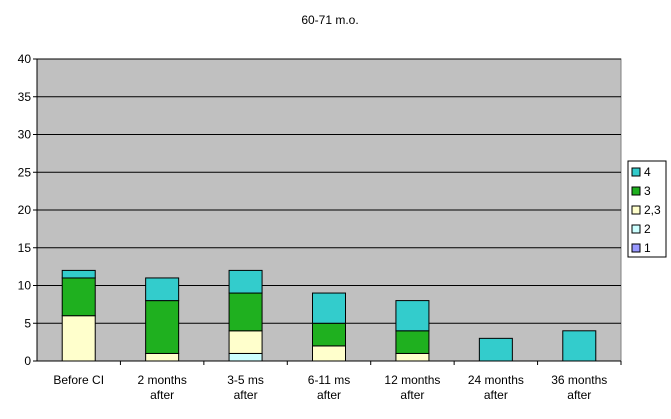  Describe the element at coordinates (25, 59) in the screenshot. I see `y-tick-label: 40` at that location.